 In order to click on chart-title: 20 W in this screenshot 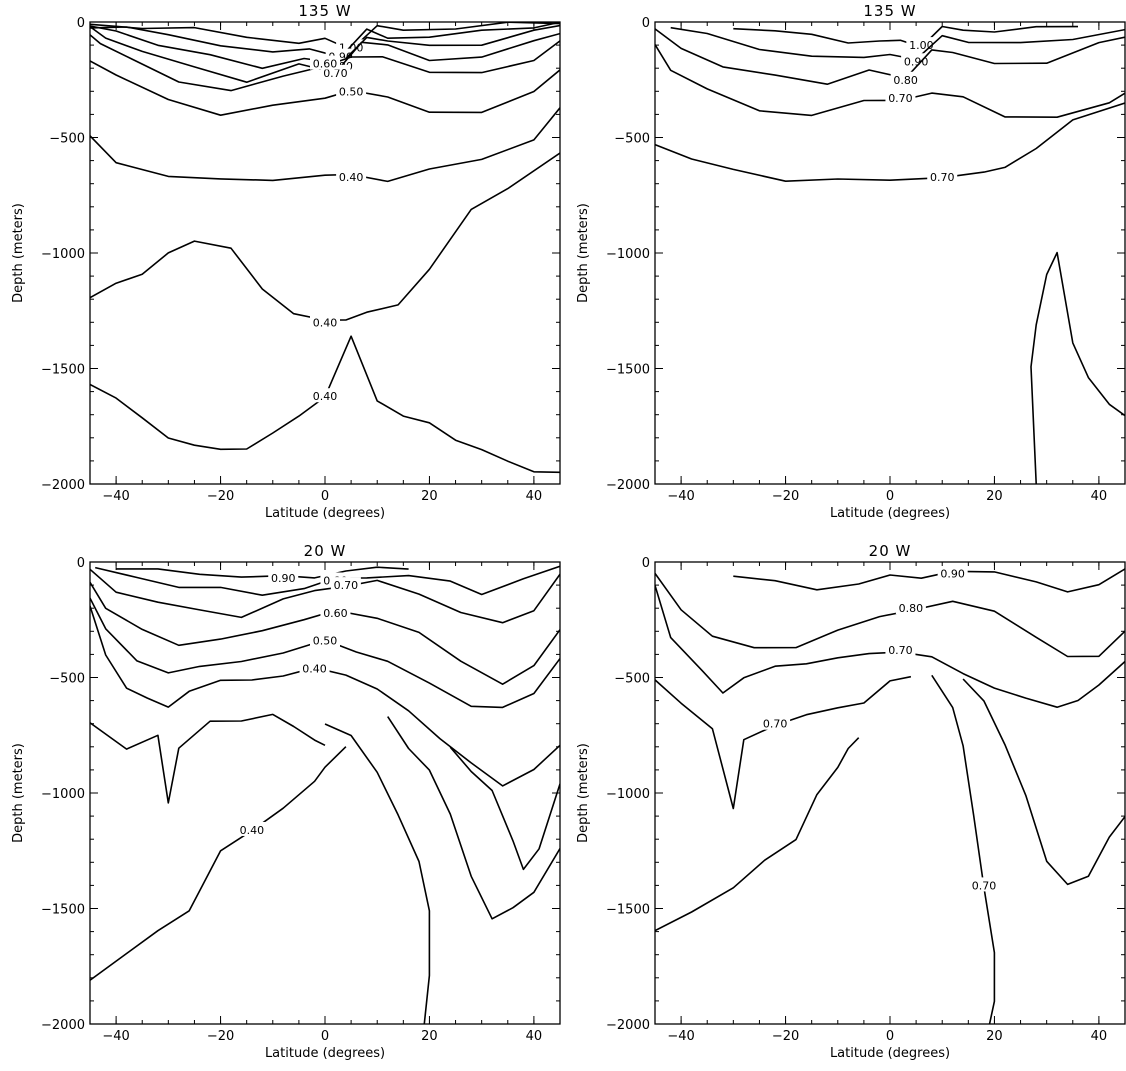, I will do `click(325, 551)`.